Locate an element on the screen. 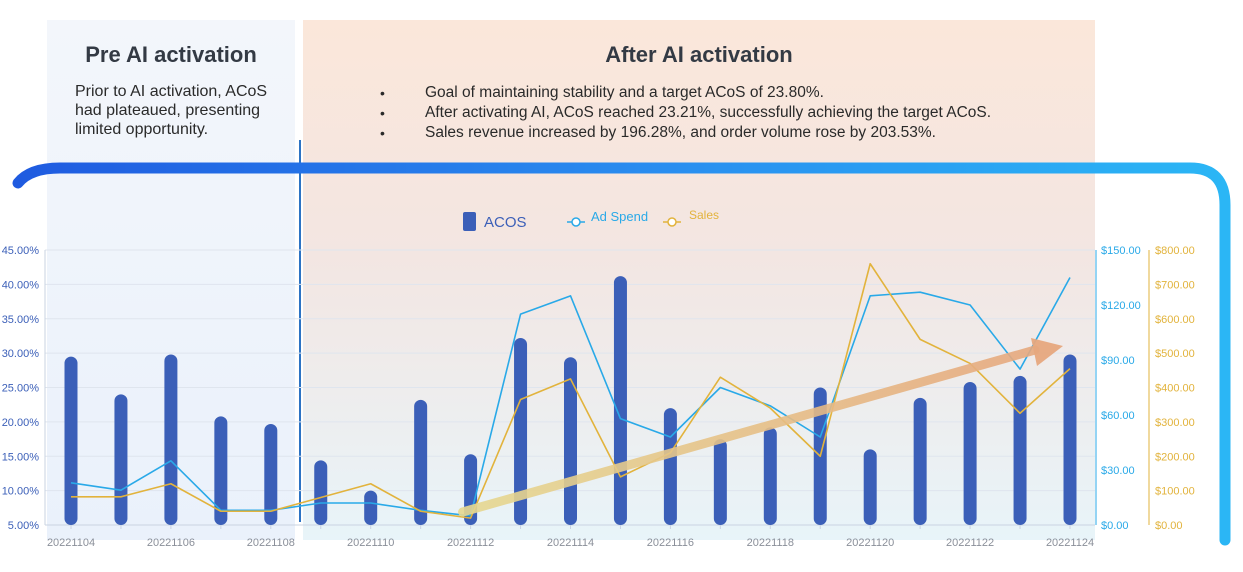 The width and height of the screenshot is (1243, 572). left-axis-tick: 45.00% is located at coordinates (21, 251).